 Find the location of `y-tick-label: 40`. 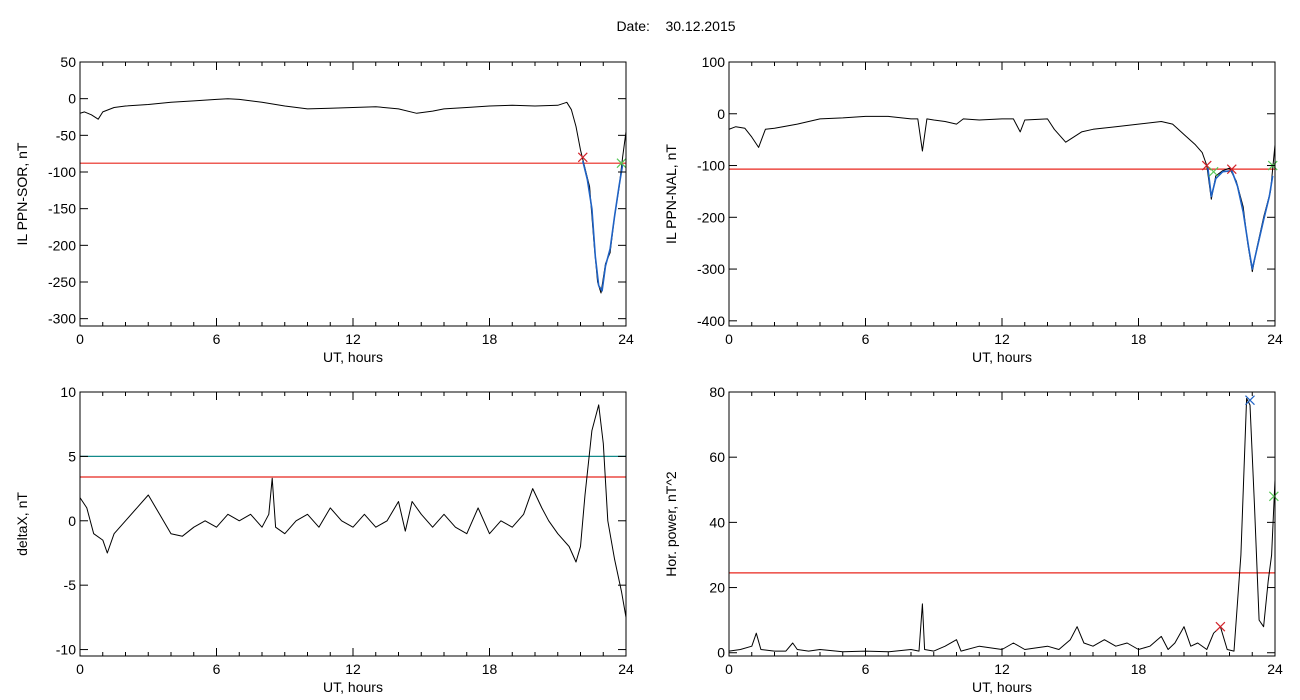

y-tick-label: 40 is located at coordinates (717, 522).